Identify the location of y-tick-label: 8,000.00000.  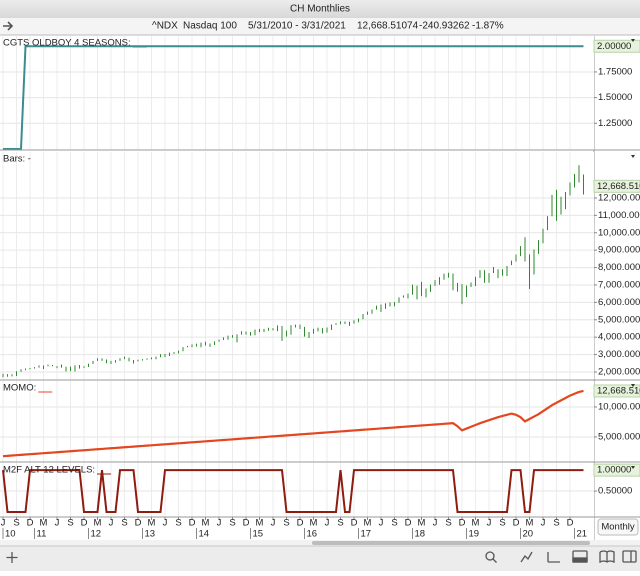
(619, 267).